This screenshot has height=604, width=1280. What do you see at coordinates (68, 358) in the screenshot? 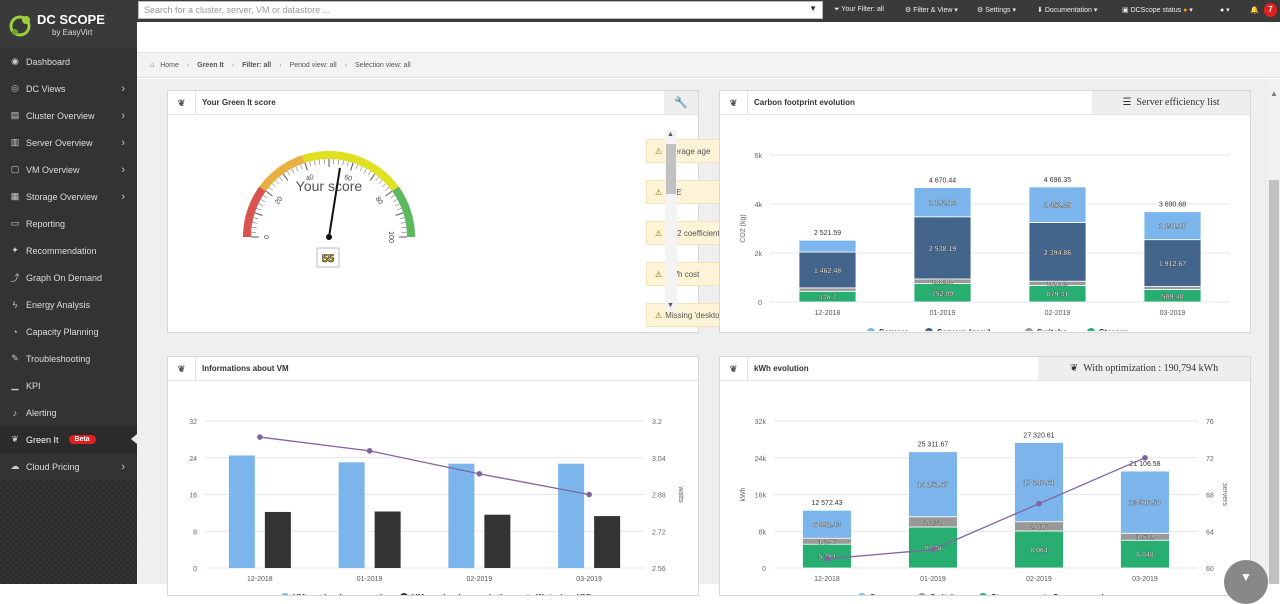
I see `sidebar-item-troubleshooting: ✎Troubleshooting` at bounding box center [68, 358].